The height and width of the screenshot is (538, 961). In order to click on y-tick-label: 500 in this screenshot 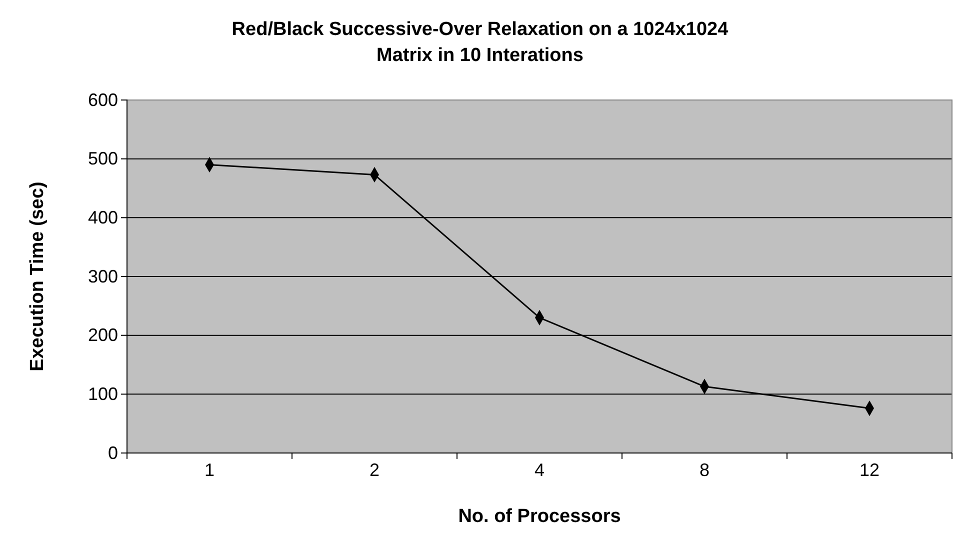, I will do `click(103, 158)`.